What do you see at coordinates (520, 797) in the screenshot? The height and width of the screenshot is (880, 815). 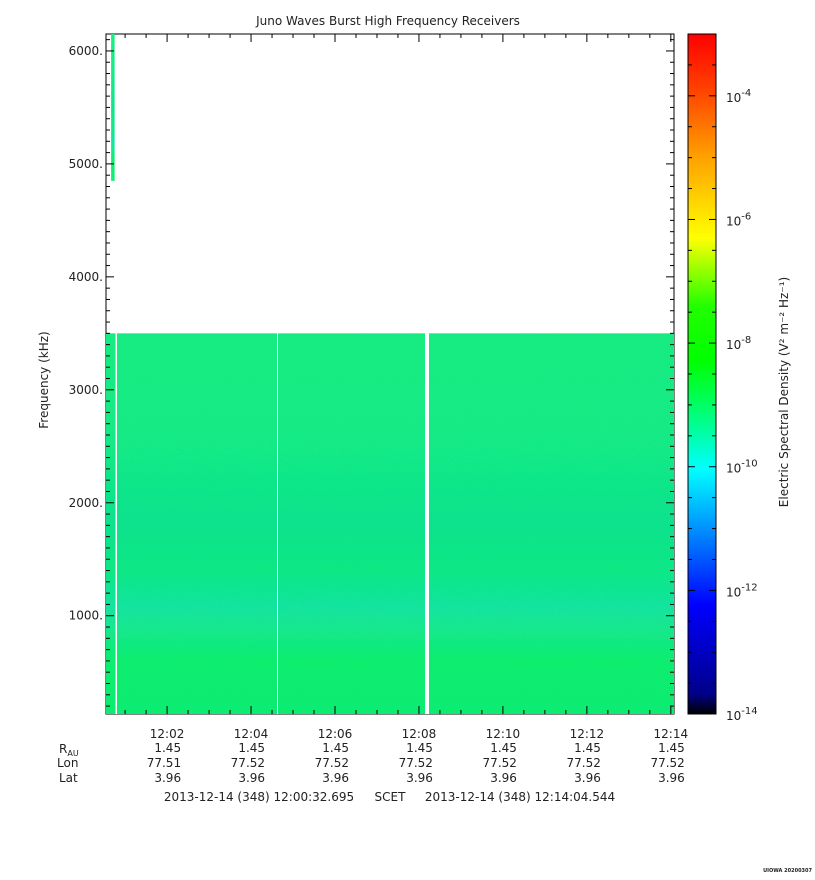 I see `time-range-end: 2013-12-14 (348) 12:14:04.544` at bounding box center [520, 797].